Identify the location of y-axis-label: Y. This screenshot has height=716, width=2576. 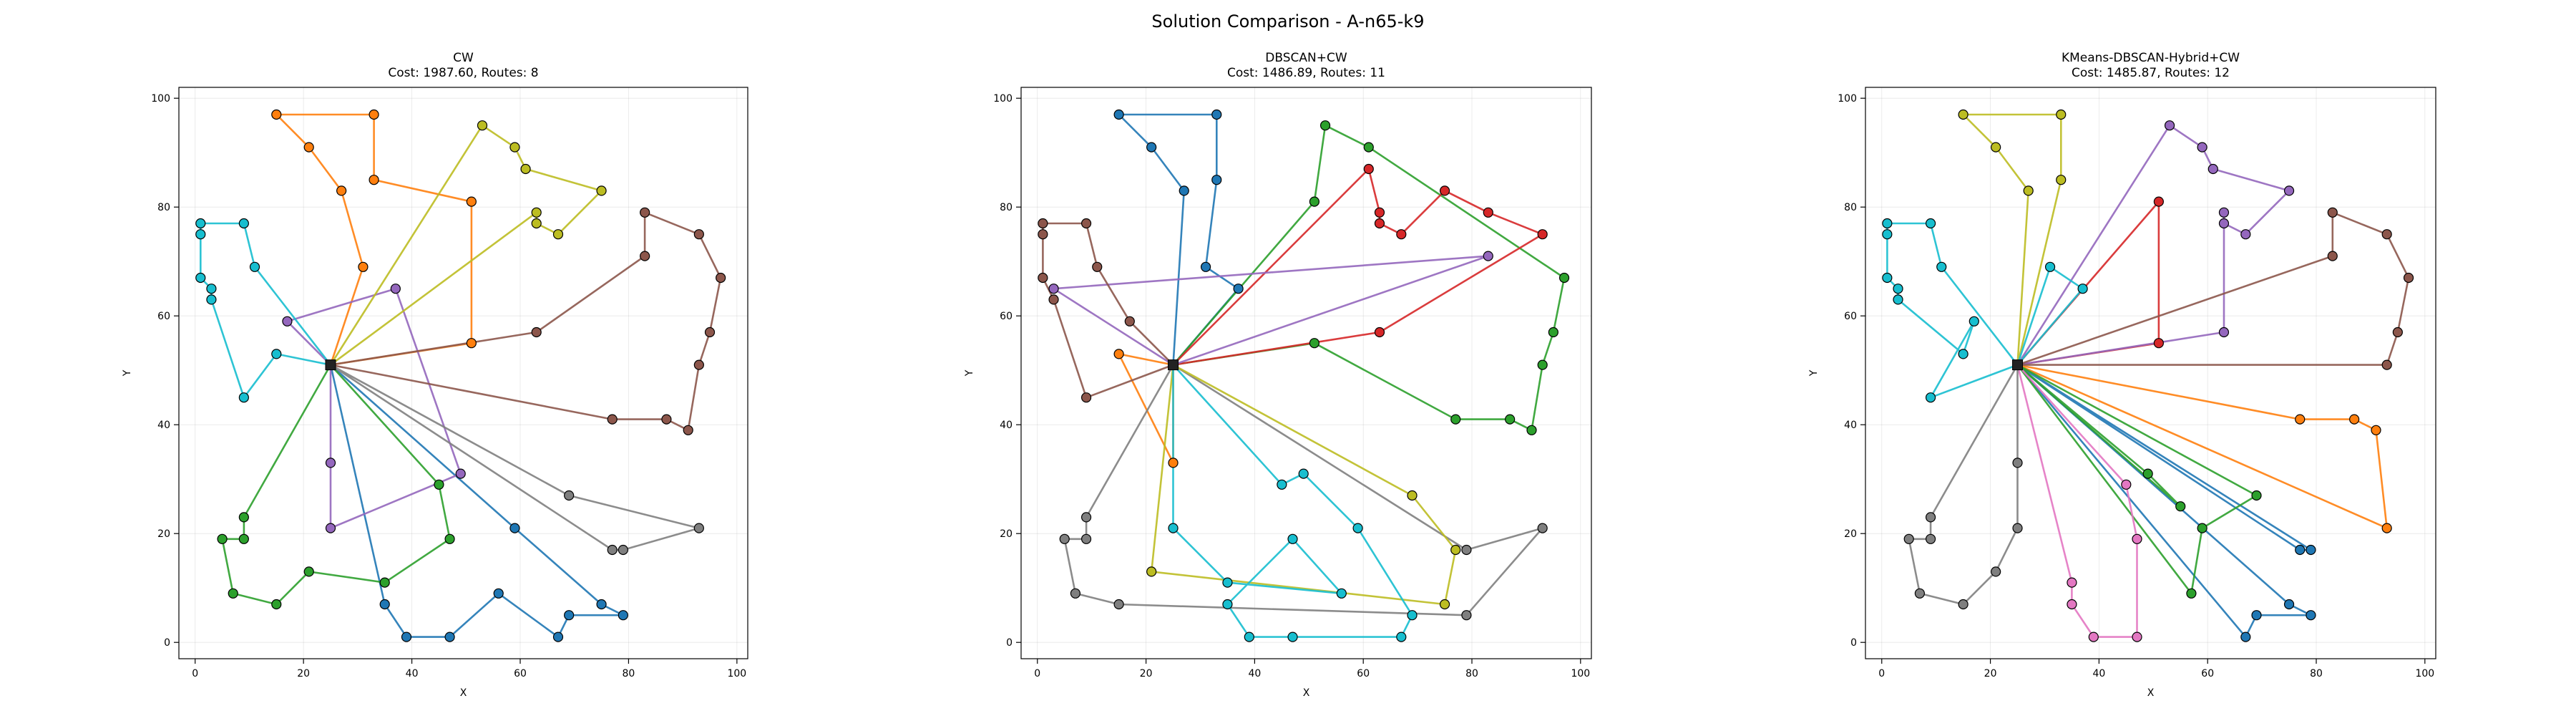
(1814, 373).